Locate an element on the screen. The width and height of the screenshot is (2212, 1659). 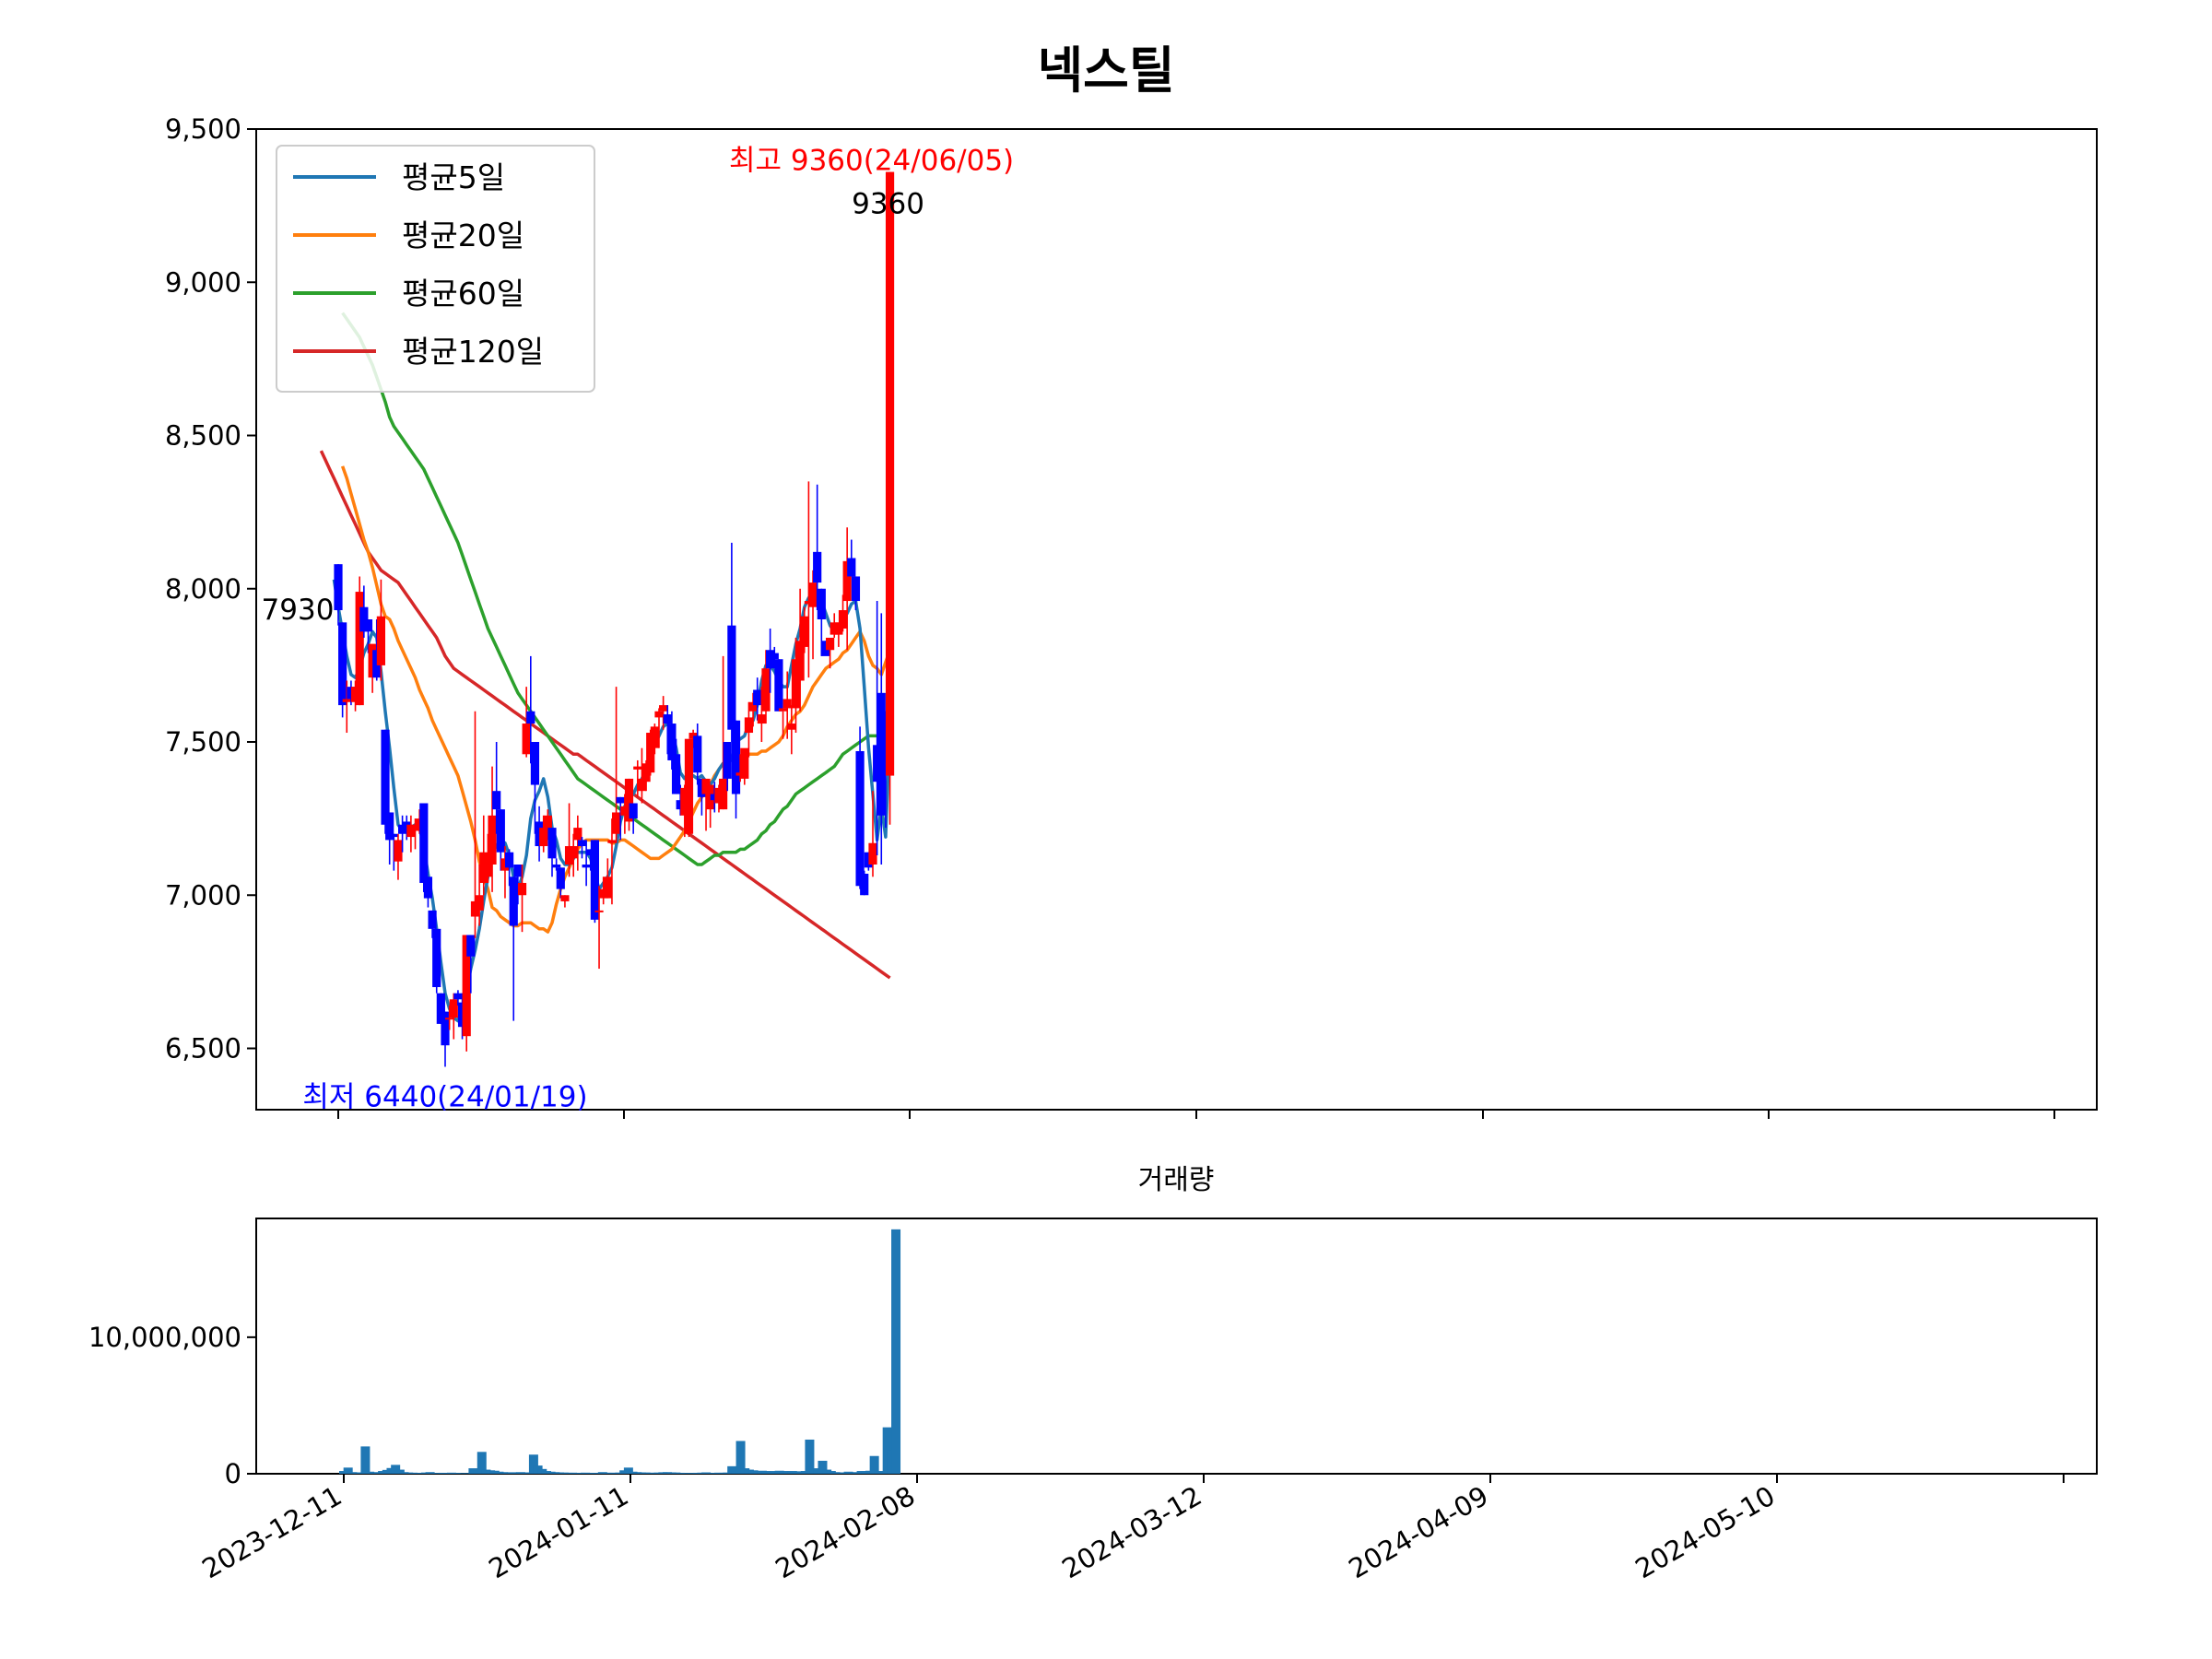
chart-title: 넥스틸 is located at coordinates (1105, 70).